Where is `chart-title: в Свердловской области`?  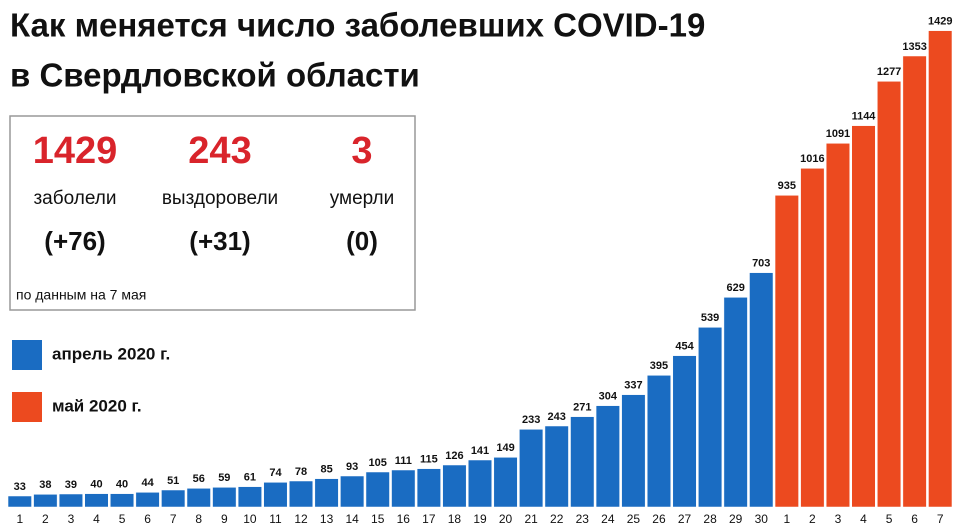 chart-title: в Свердловской области is located at coordinates (215, 75).